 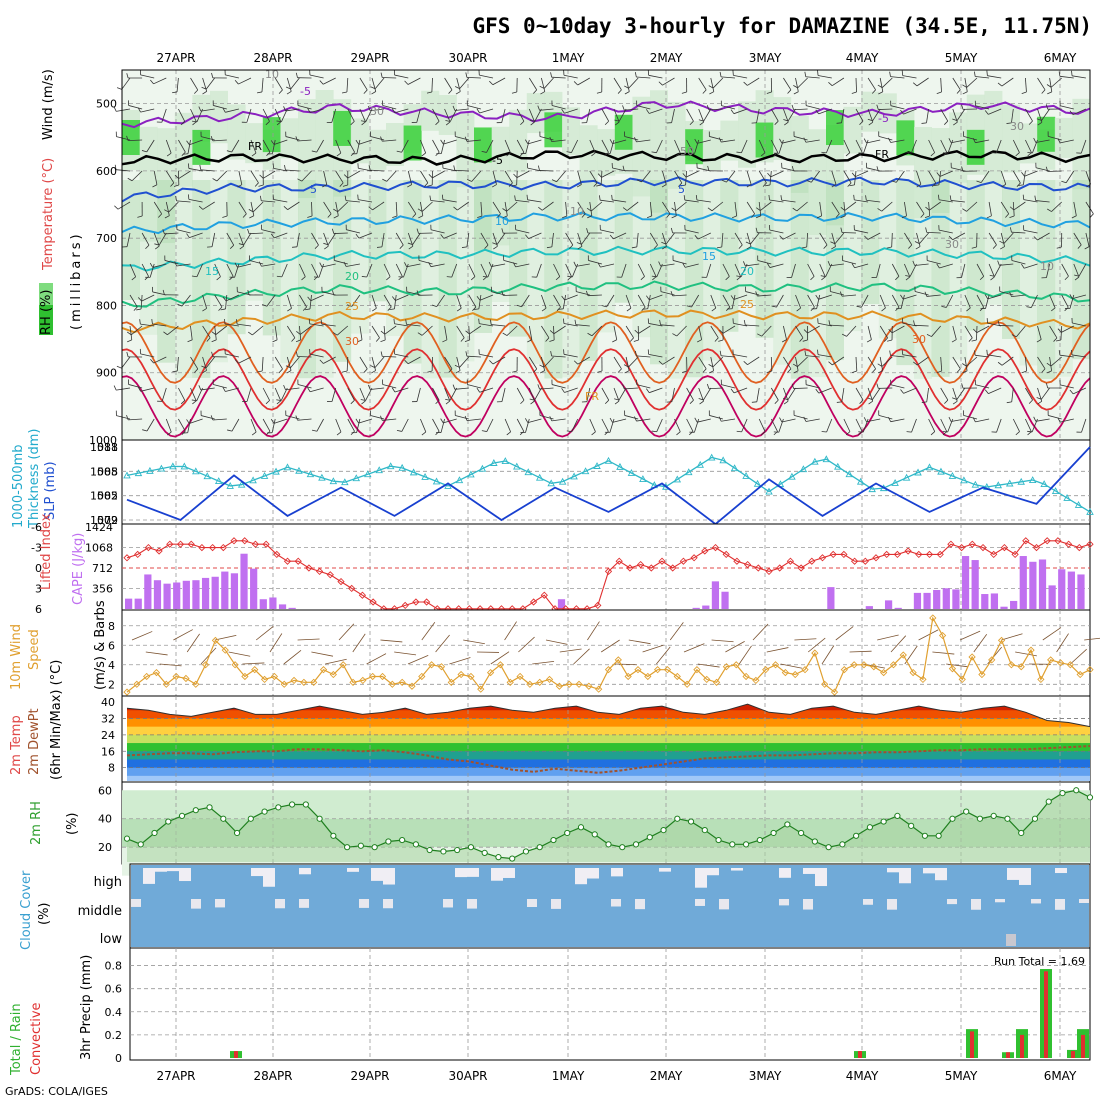 I want to click on slp-label: SLP (mb), so click(x=50, y=490).